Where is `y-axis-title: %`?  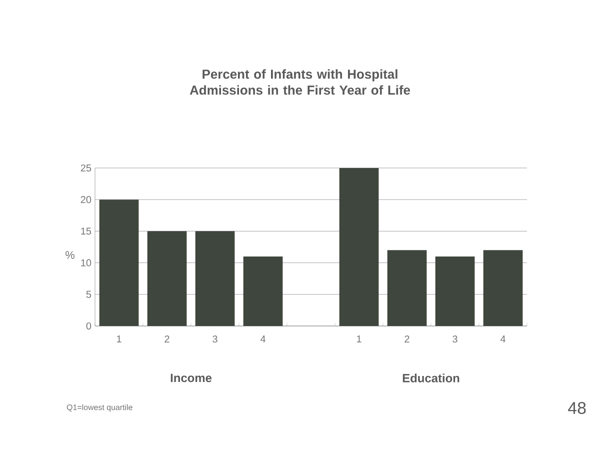 y-axis-title: % is located at coordinates (70, 255).